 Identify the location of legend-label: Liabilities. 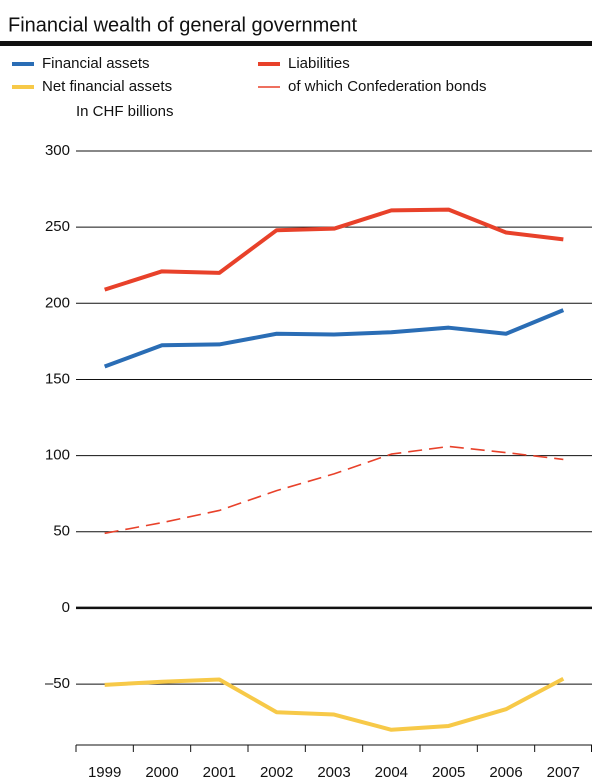
(319, 63).